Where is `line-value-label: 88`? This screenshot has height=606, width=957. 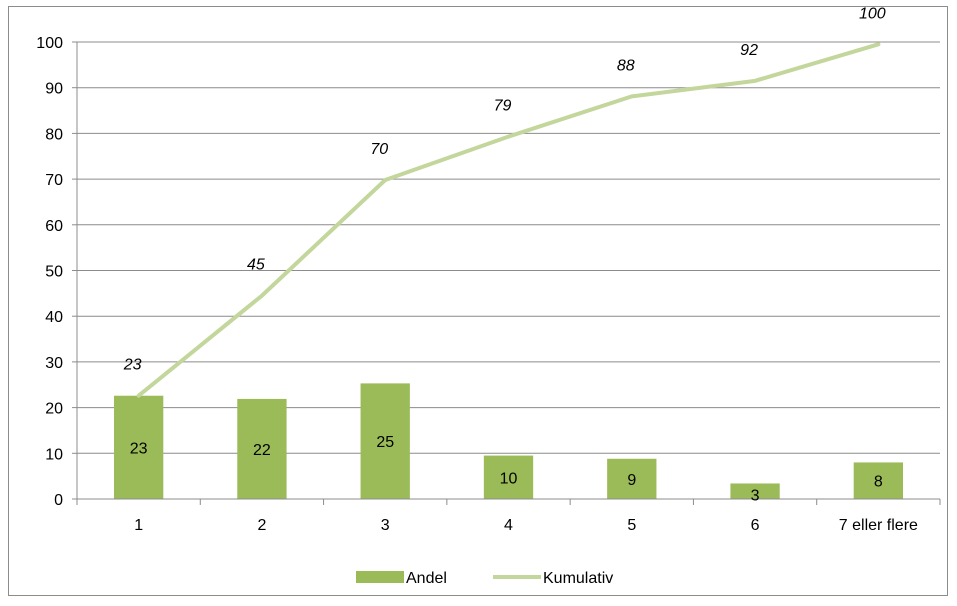 line-value-label: 88 is located at coordinates (626, 65).